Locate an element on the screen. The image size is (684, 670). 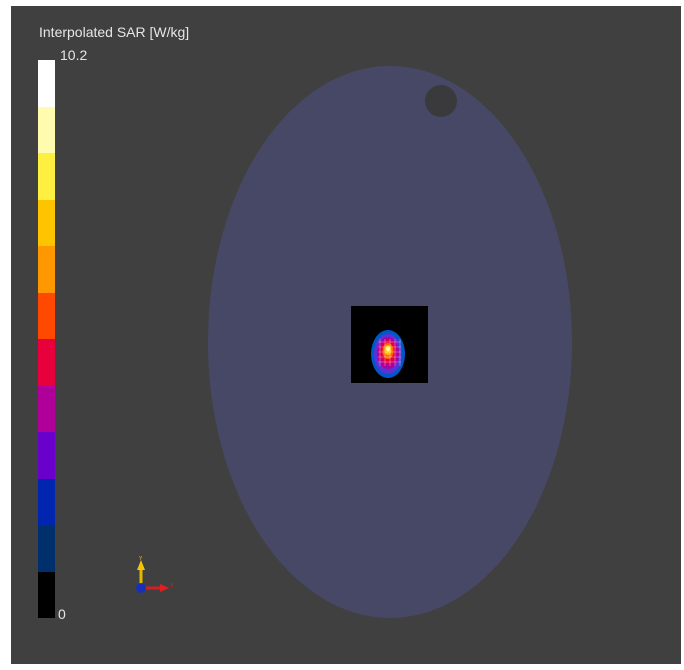
x-axis-arrowhead is located at coordinates (164, 588).